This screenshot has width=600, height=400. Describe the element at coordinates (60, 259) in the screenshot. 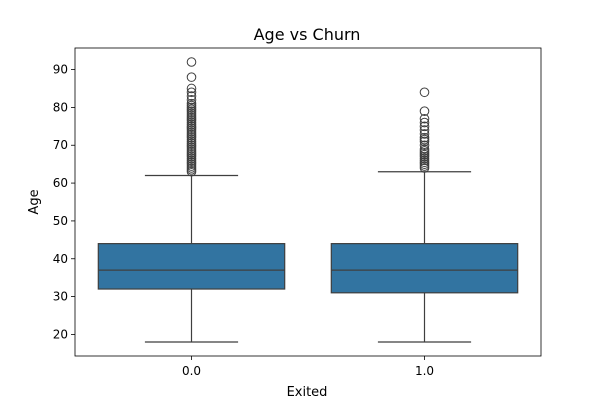

I see `y-tick-label: 40` at that location.